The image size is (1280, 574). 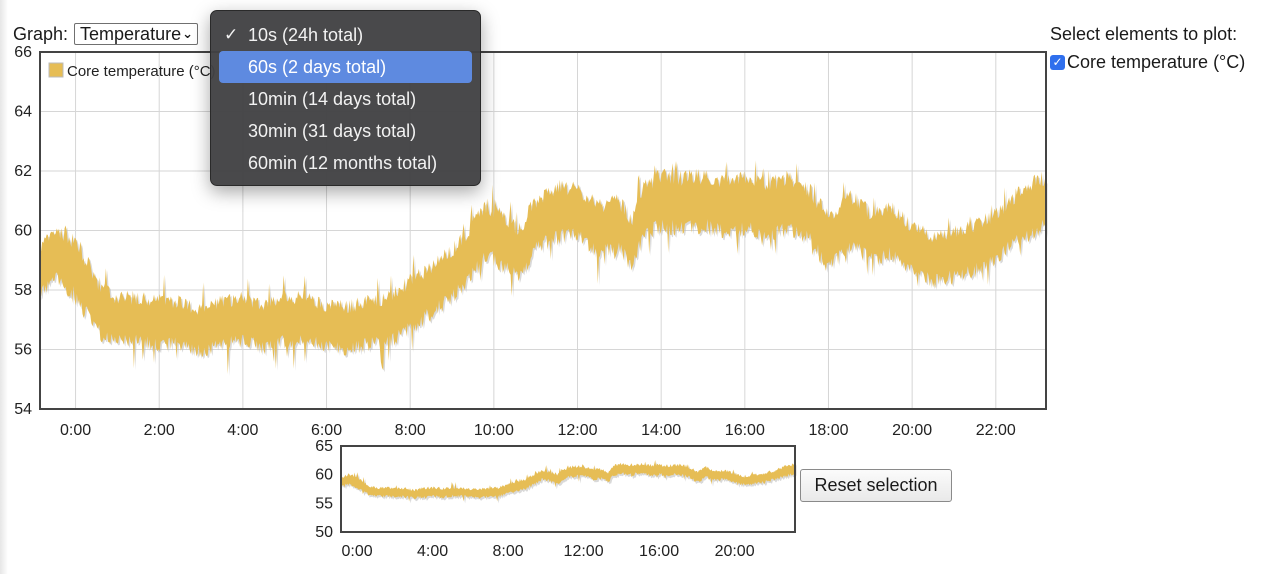 I want to click on core-temperature-checkbox: ✓, so click(x=1057, y=62).